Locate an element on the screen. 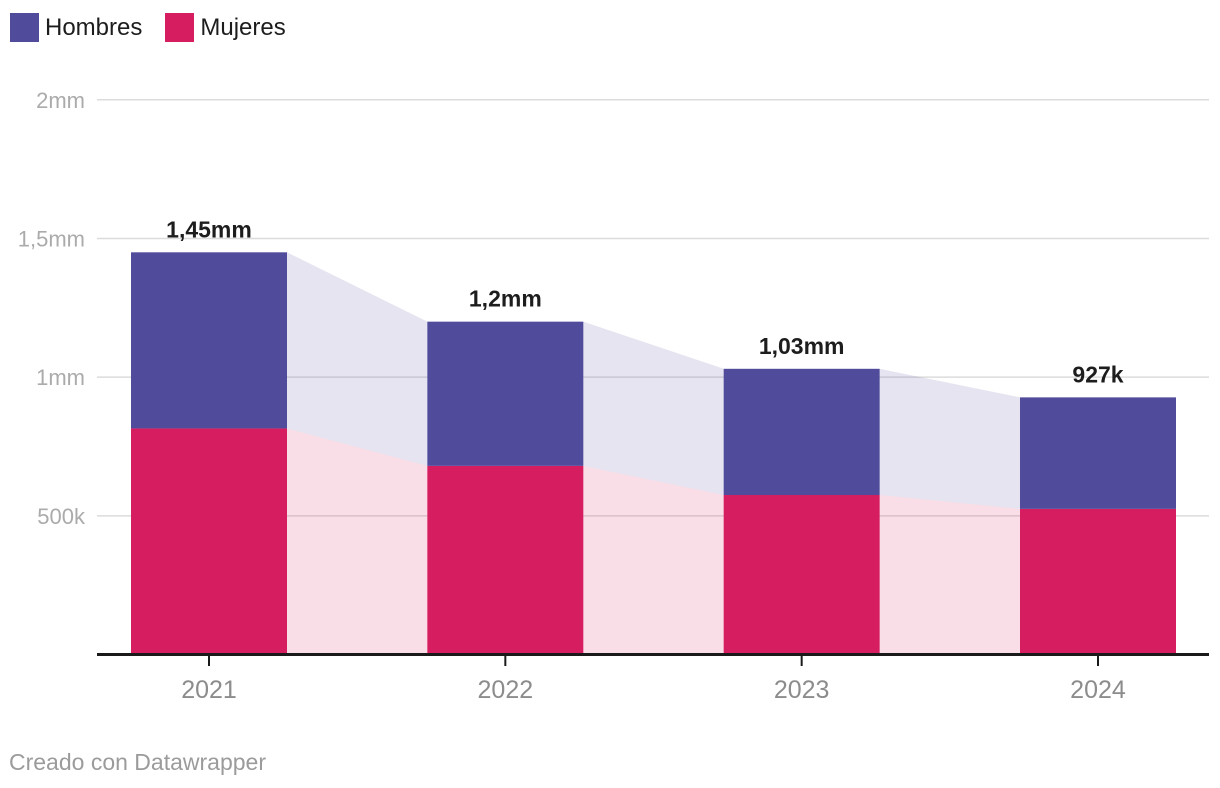 The width and height of the screenshot is (1220, 788). value-label-2021: 1,45mm is located at coordinates (209, 229).